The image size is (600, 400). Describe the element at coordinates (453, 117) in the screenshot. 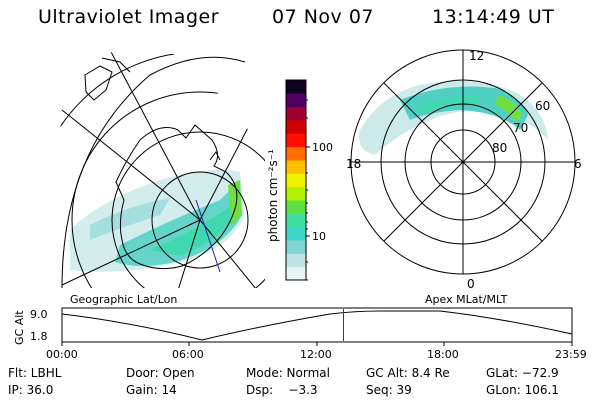

I see `right-aurora-emission` at that location.